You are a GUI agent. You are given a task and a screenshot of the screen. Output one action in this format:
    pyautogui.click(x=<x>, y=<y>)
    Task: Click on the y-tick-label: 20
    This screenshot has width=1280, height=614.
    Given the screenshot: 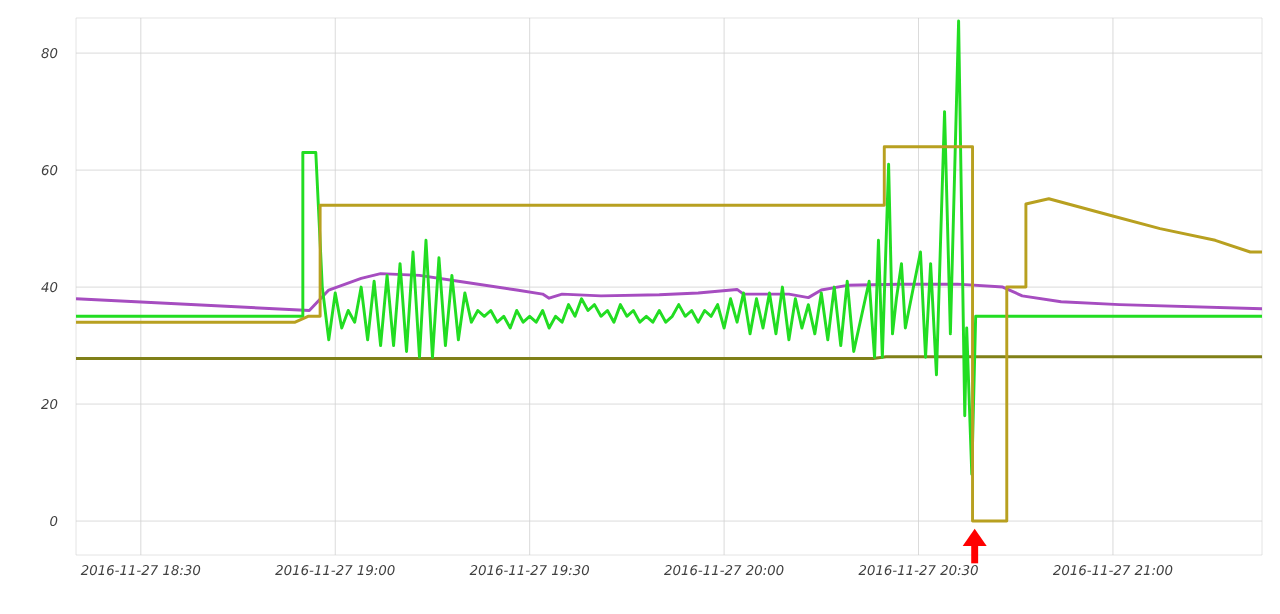 What is the action you would take?
    pyautogui.click(x=49, y=404)
    